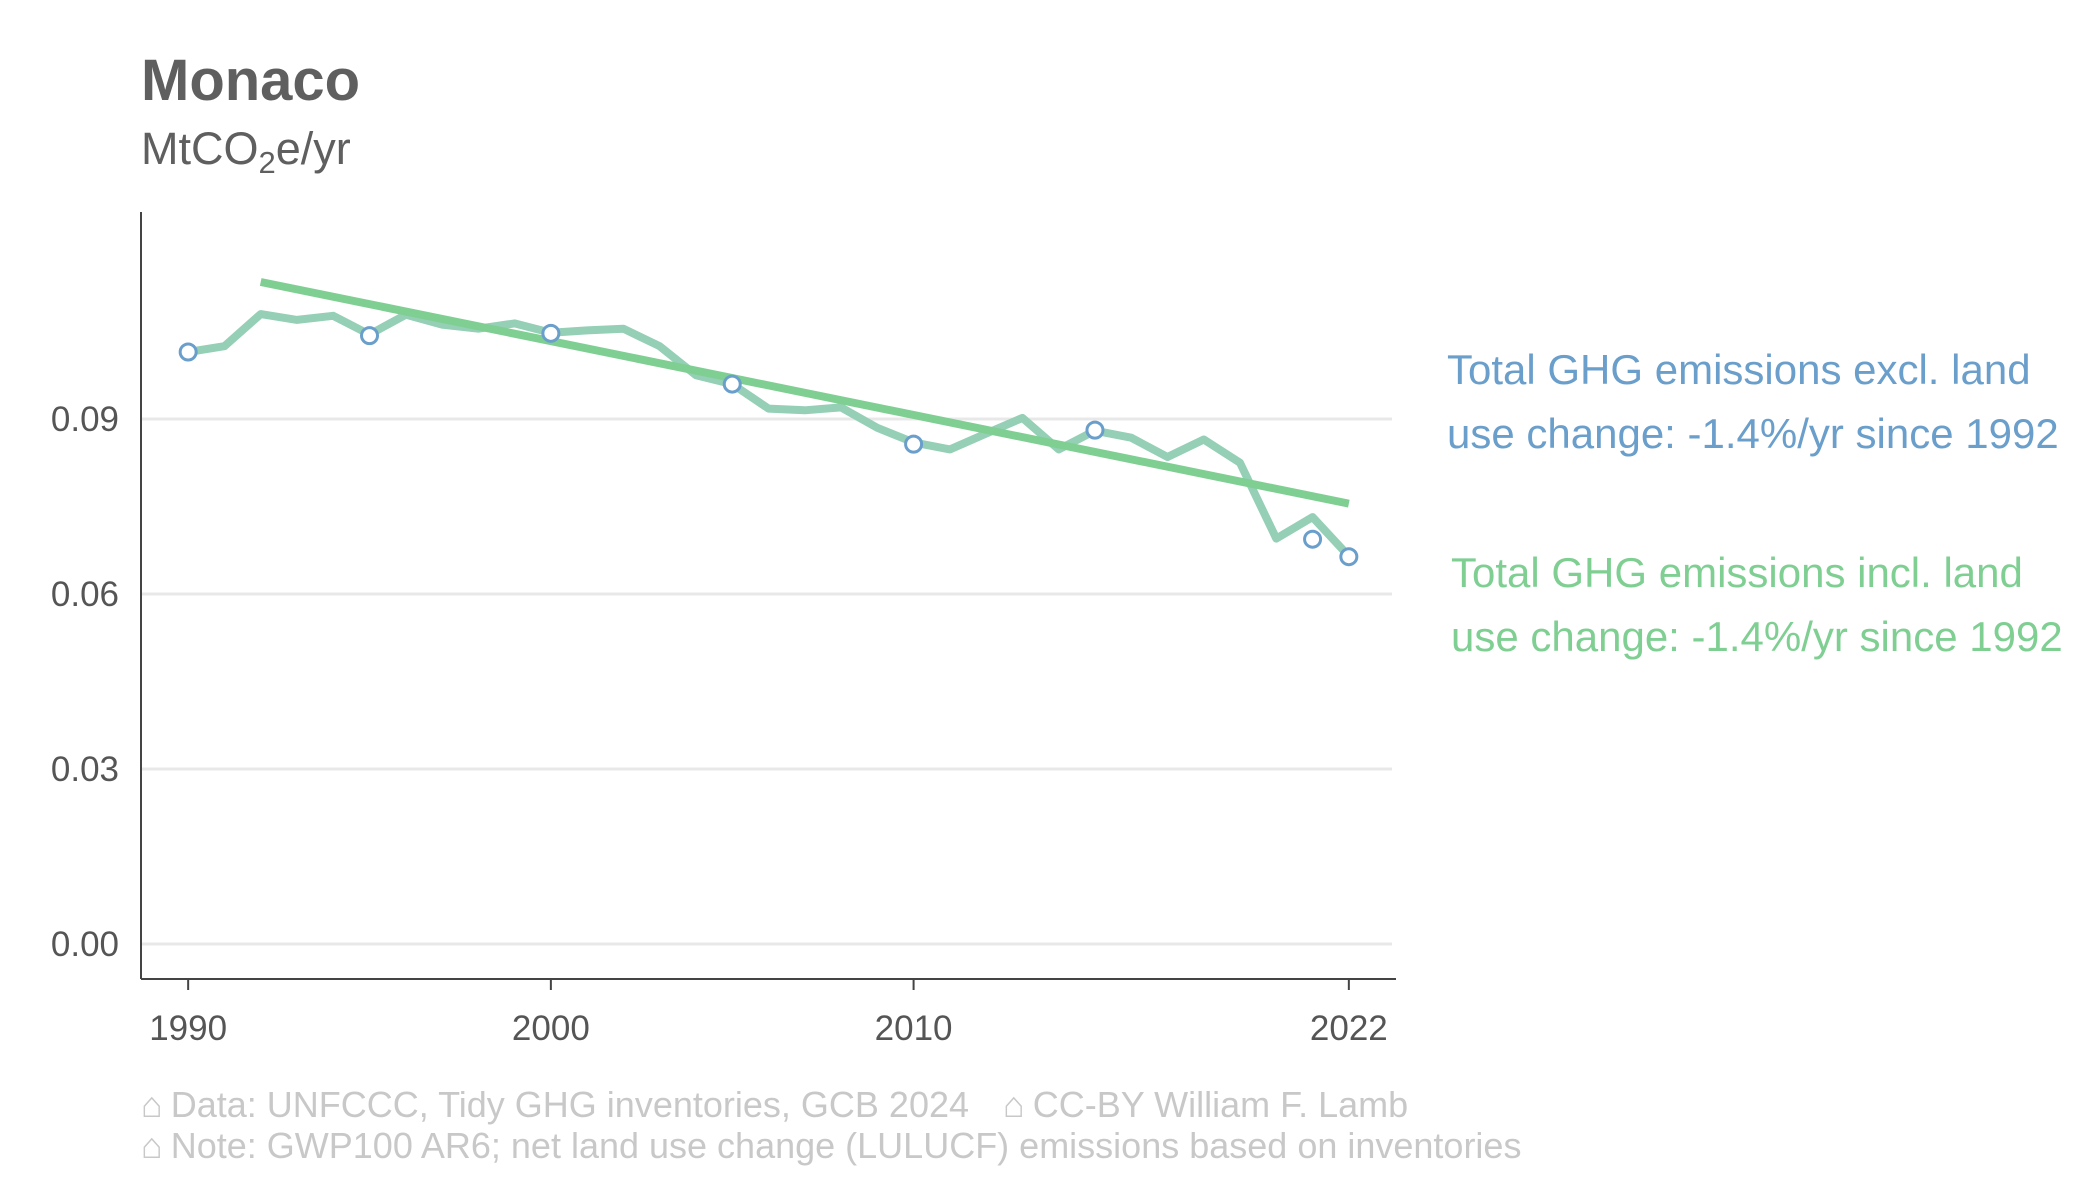 This screenshot has height=1200, width=2100. I want to click on x-tick-label: 2010, so click(914, 1028).